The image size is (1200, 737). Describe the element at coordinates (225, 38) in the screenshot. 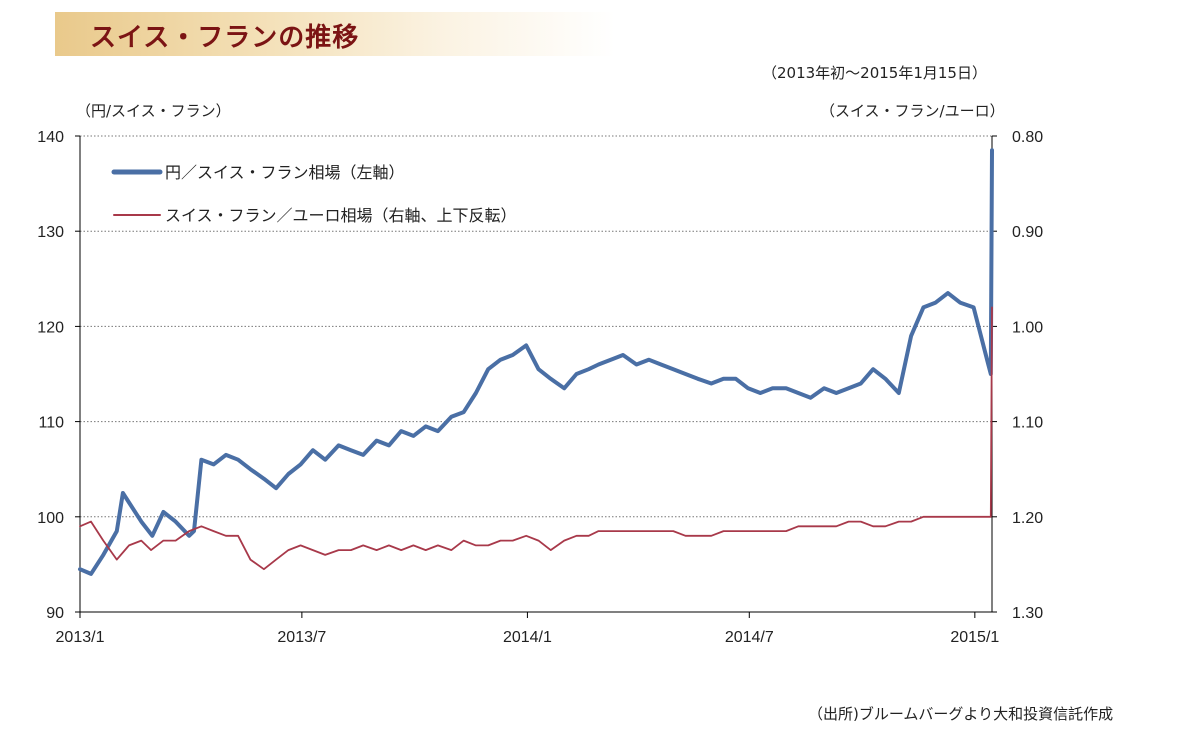

I see `page-title: スイス・フランの推移` at that location.